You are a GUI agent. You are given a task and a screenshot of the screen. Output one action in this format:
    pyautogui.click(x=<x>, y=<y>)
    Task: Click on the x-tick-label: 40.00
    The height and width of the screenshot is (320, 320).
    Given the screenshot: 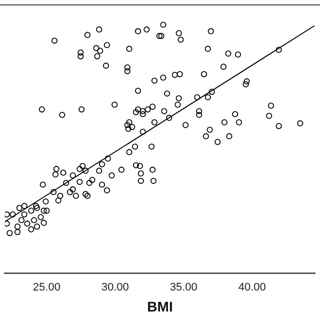 What is the action you would take?
    pyautogui.click(x=252, y=288)
    